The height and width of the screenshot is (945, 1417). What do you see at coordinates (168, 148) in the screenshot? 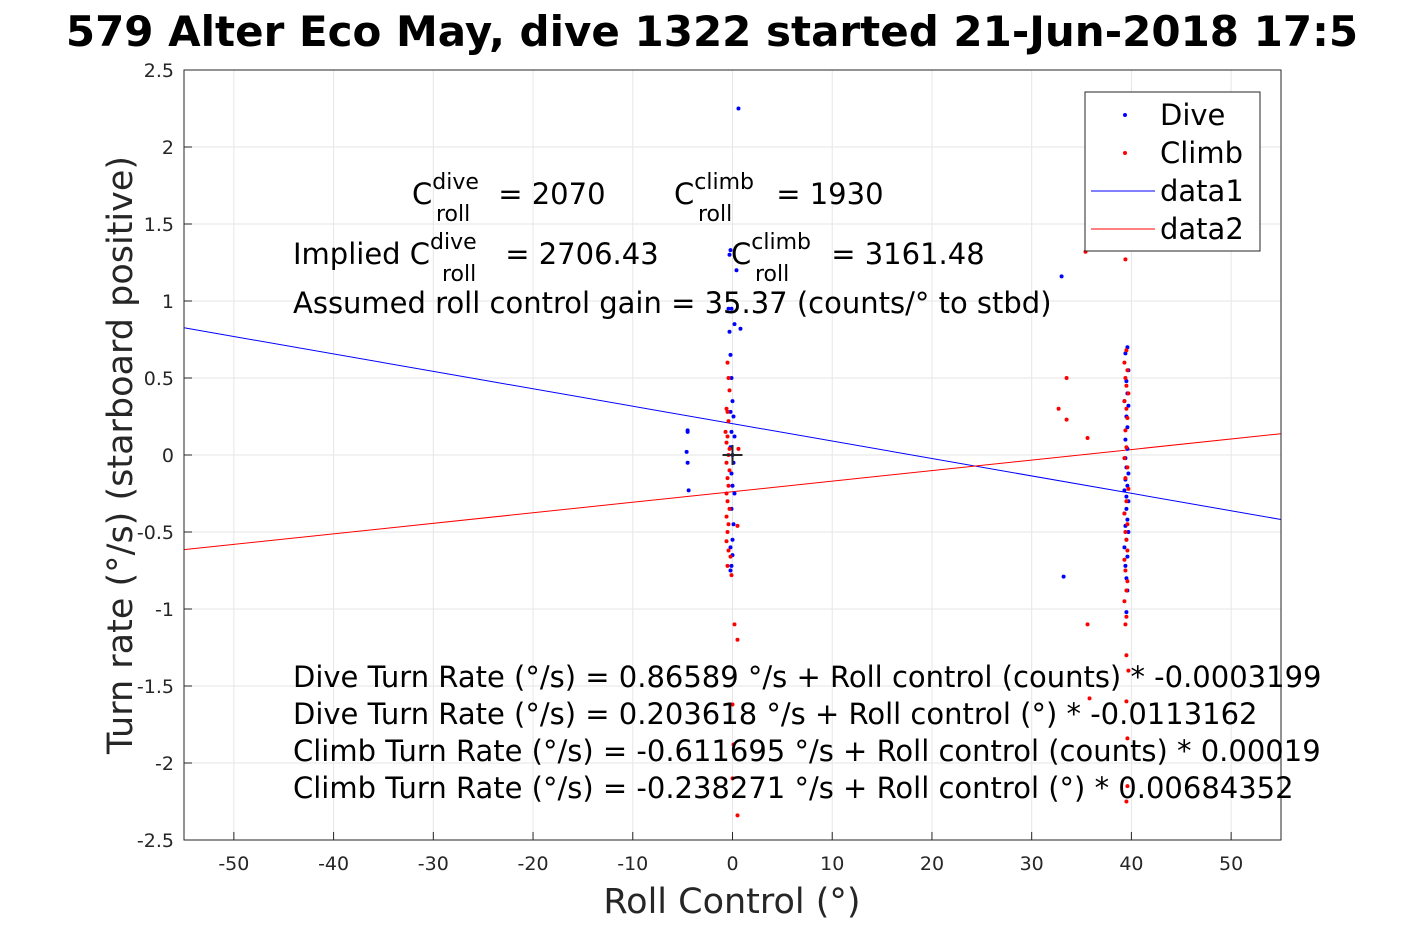
I see `y-tick-label: 2` at bounding box center [168, 148].